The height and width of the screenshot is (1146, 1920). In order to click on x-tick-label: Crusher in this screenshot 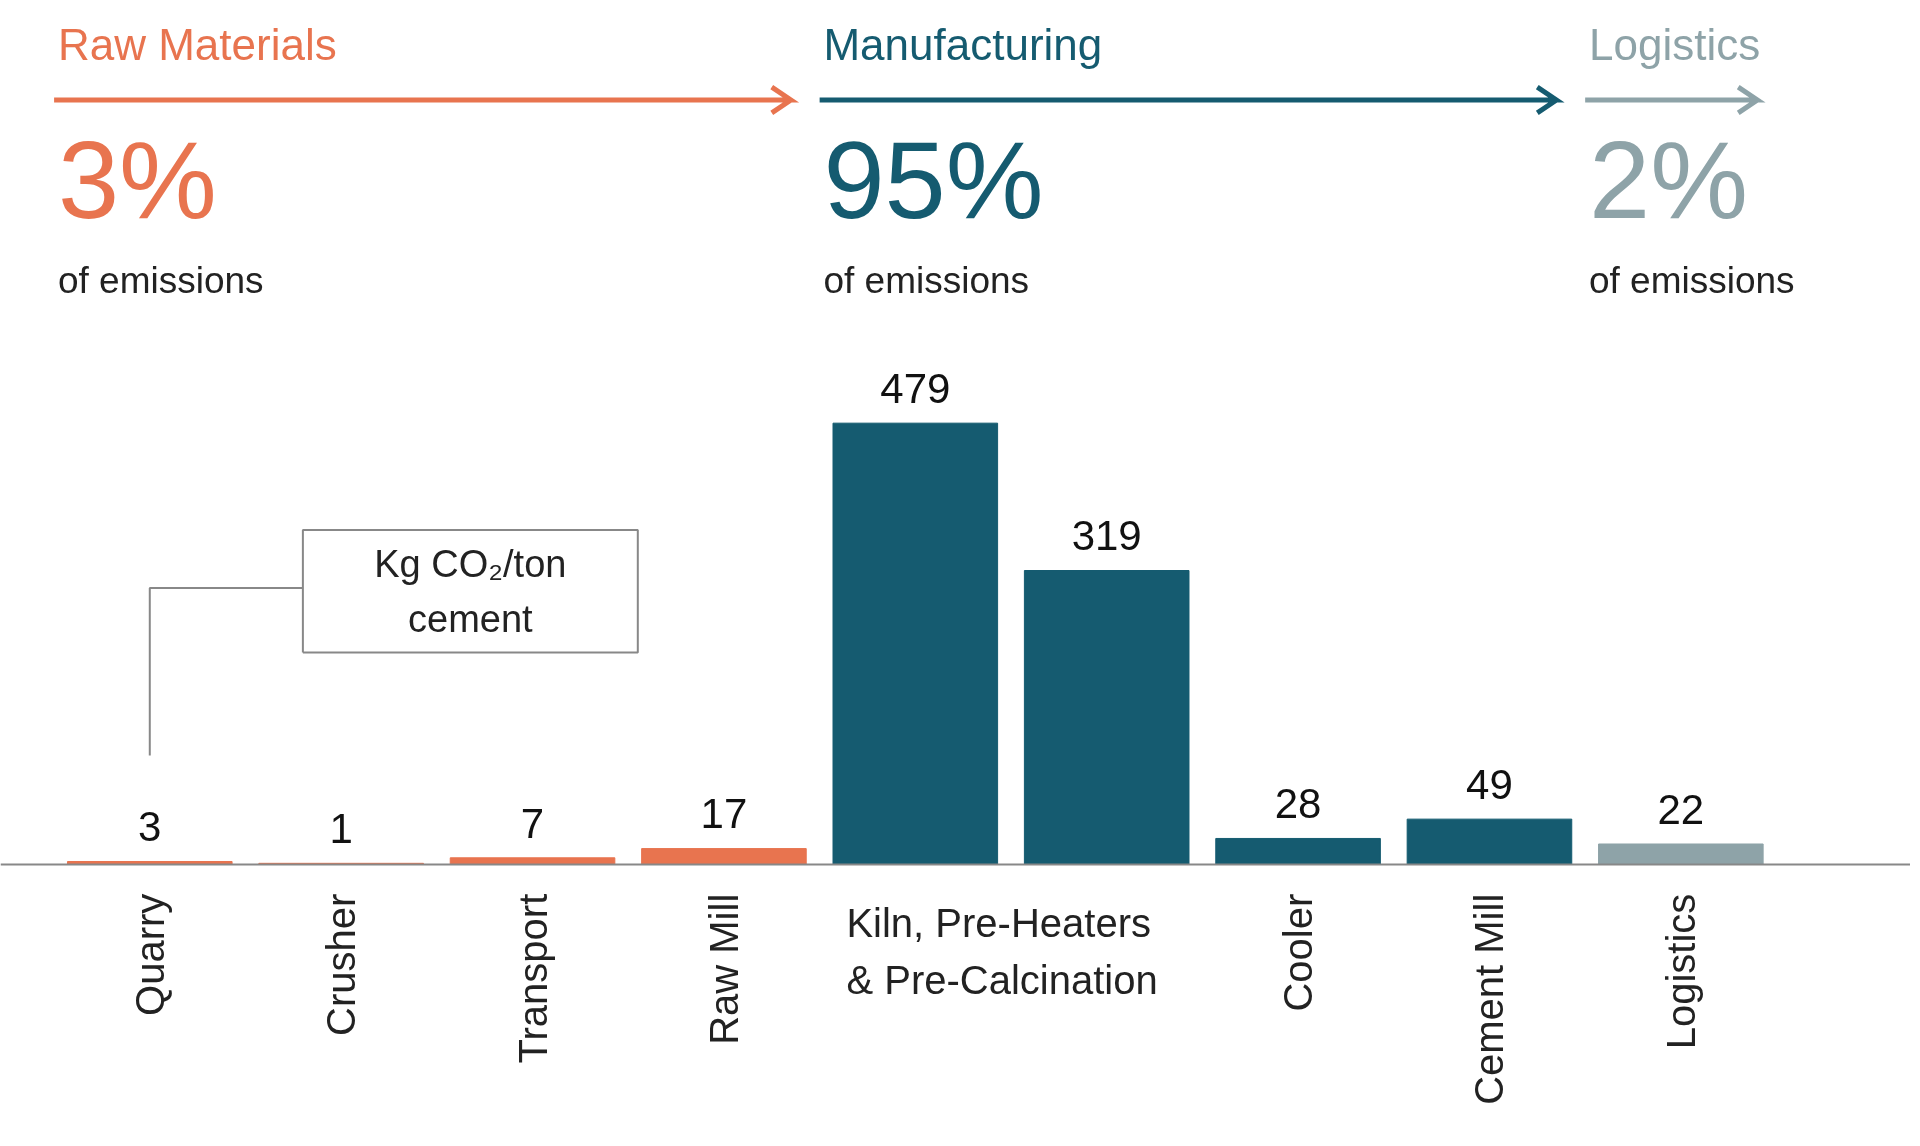, I will do `click(341, 964)`.